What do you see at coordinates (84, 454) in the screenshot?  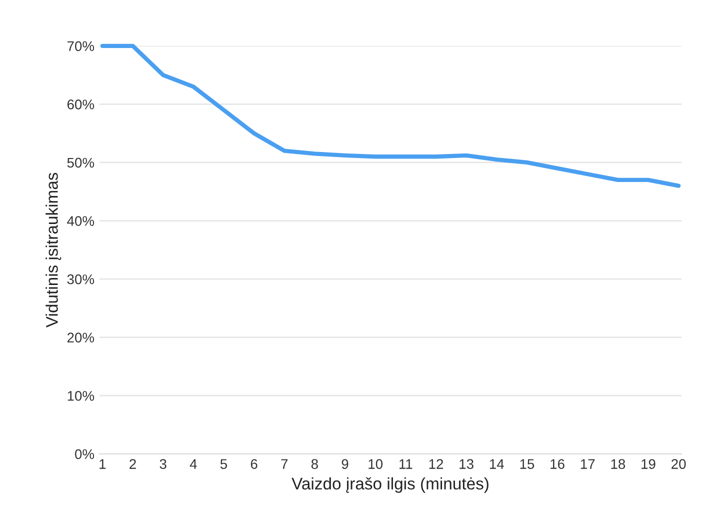 I see `y-tick-label: 0%` at bounding box center [84, 454].